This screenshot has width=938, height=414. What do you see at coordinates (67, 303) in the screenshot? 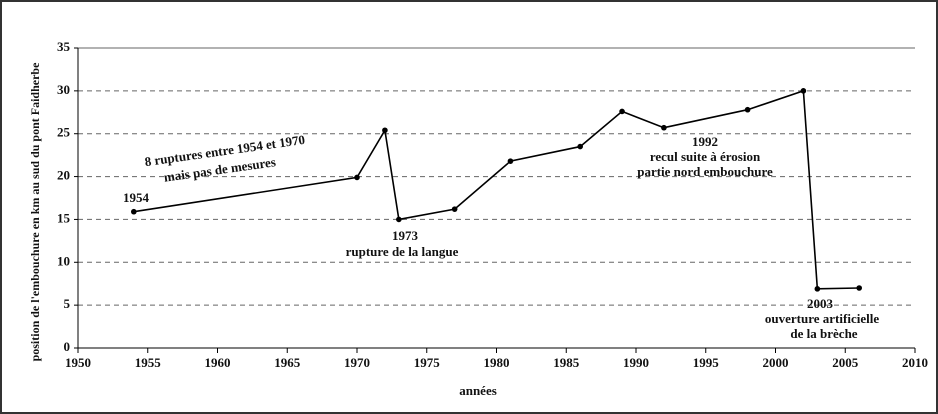
I see `y-tick-label: 5` at bounding box center [67, 303].